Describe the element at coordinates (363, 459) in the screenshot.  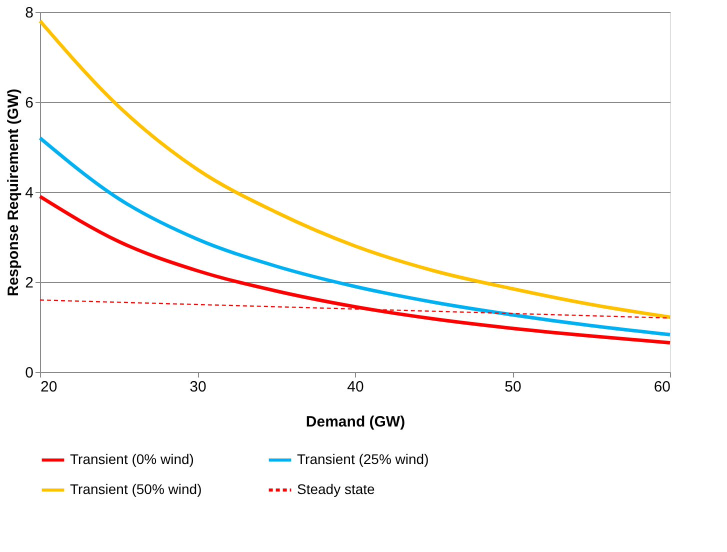
I see `legend-label: Transient (25% wind)` at that location.